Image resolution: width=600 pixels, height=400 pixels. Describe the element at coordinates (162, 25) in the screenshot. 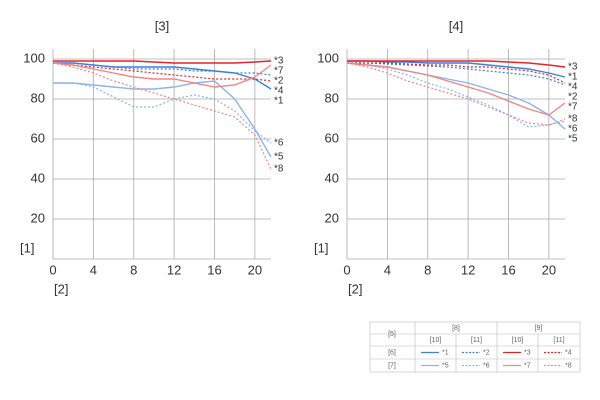

I see `chart-title: [3]` at that location.